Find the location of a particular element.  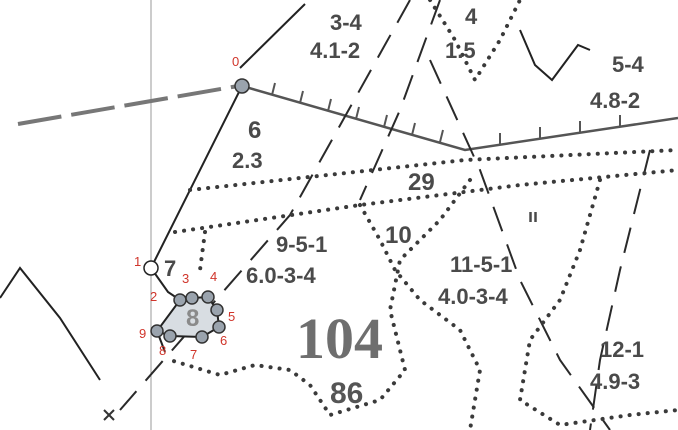

block-number: 104 is located at coordinates (339, 338).